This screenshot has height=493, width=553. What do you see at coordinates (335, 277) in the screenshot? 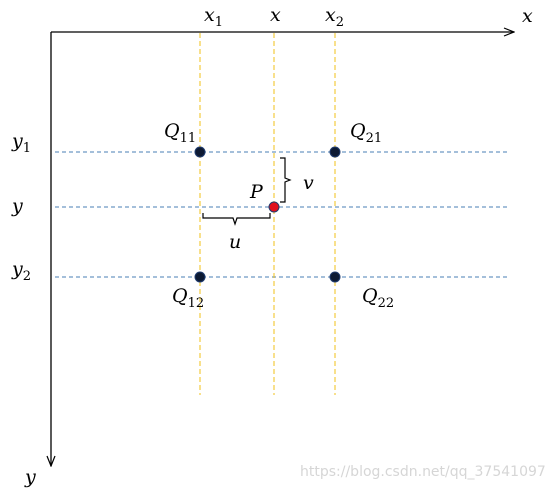
I see `point-q22` at bounding box center [335, 277].